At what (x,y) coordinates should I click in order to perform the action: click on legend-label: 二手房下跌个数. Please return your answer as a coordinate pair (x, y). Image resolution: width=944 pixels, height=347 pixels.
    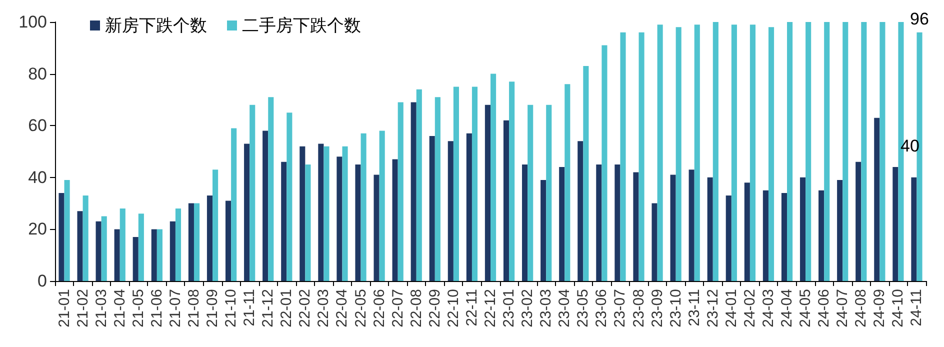
    Looking at the image, I should click on (301, 25).